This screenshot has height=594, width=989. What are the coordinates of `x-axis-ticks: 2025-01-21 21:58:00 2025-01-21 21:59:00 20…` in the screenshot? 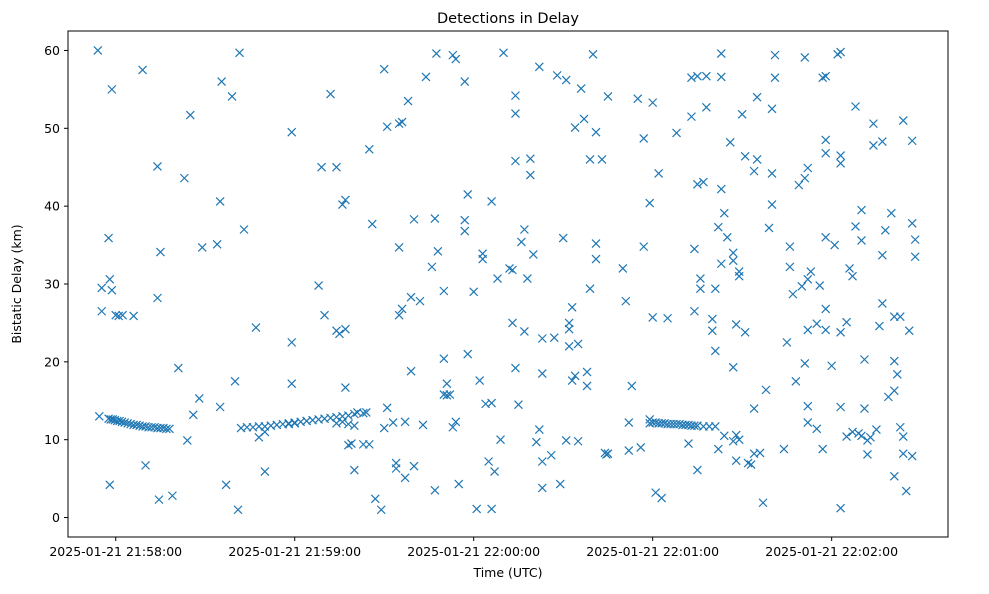 It's located at (473, 548).